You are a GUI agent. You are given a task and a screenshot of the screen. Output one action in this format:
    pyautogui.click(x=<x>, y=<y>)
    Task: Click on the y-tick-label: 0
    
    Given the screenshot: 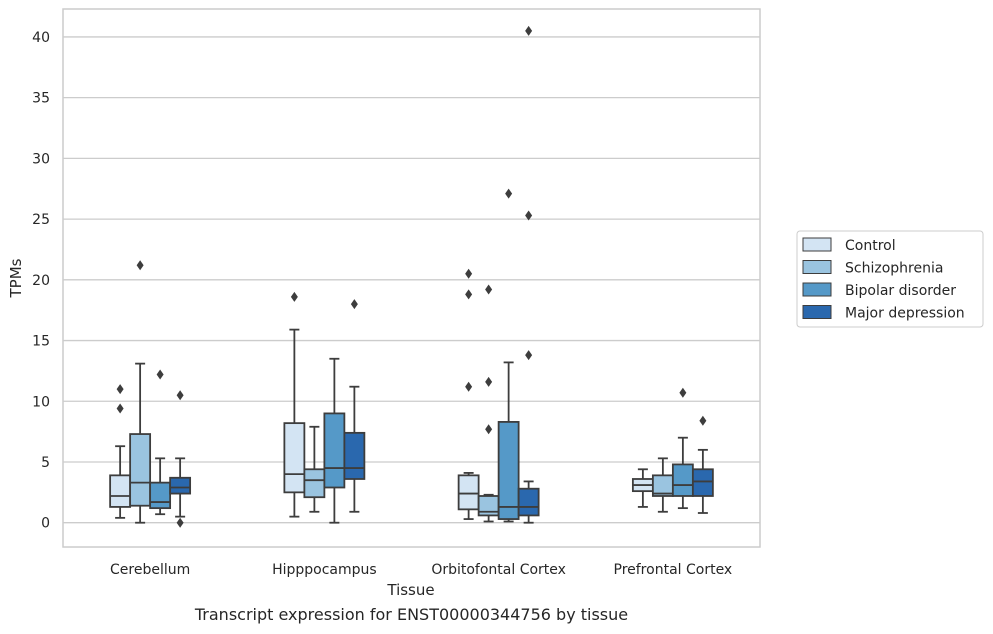 What is the action you would take?
    pyautogui.click(x=45, y=524)
    